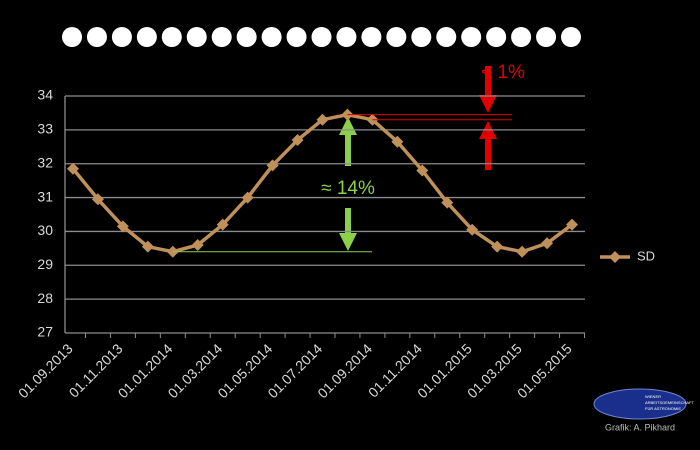 The width and height of the screenshot is (700, 450). What do you see at coordinates (503, 72) in the screenshot?
I see `annotation: < 1%` at bounding box center [503, 72].